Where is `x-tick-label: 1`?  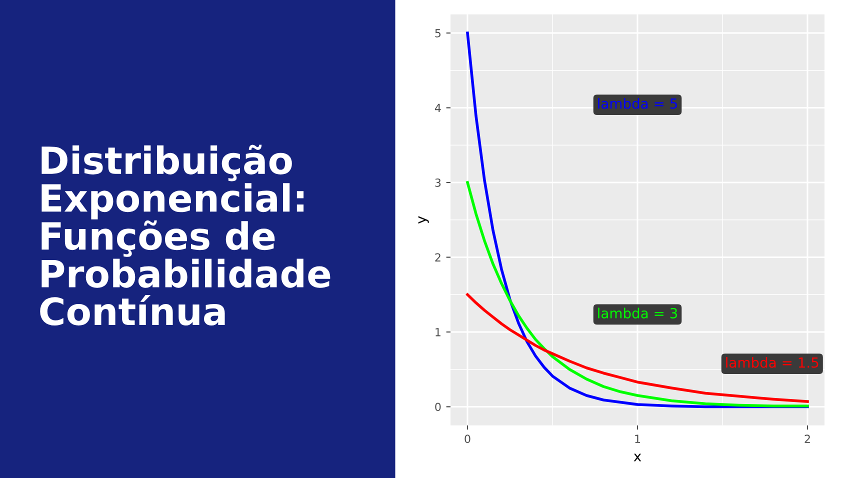
x-tick-label: 1 is located at coordinates (637, 438).